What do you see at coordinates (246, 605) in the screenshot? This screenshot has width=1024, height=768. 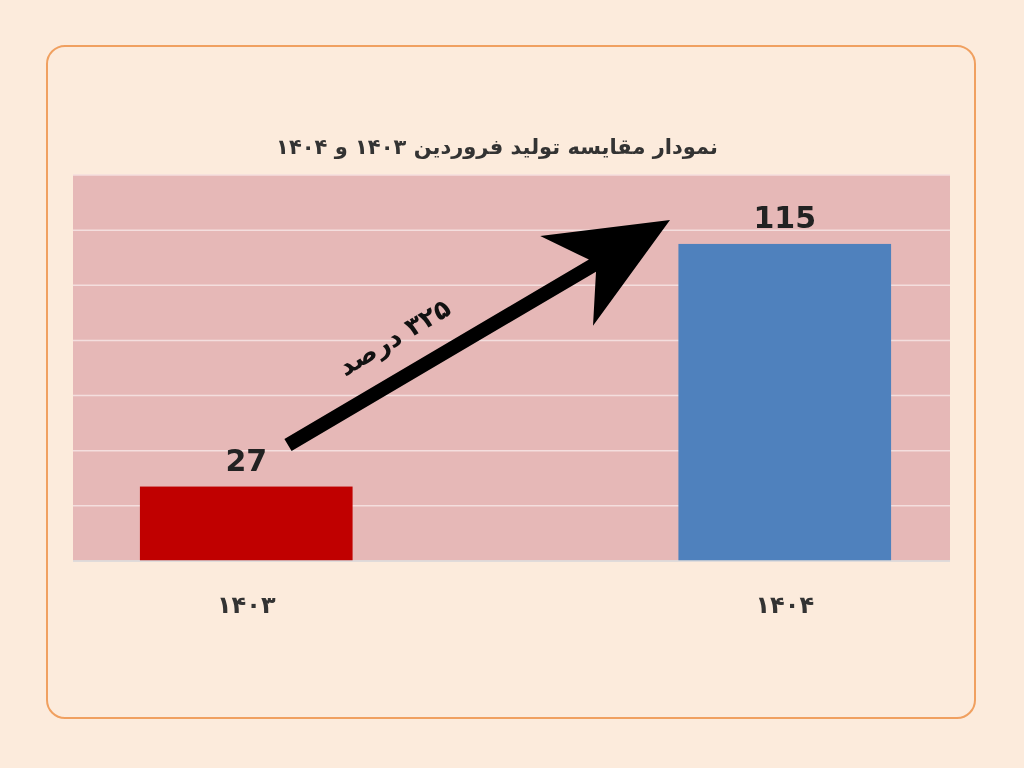 I see `x-tick-label: ۱۴۰۳` at bounding box center [246, 605].